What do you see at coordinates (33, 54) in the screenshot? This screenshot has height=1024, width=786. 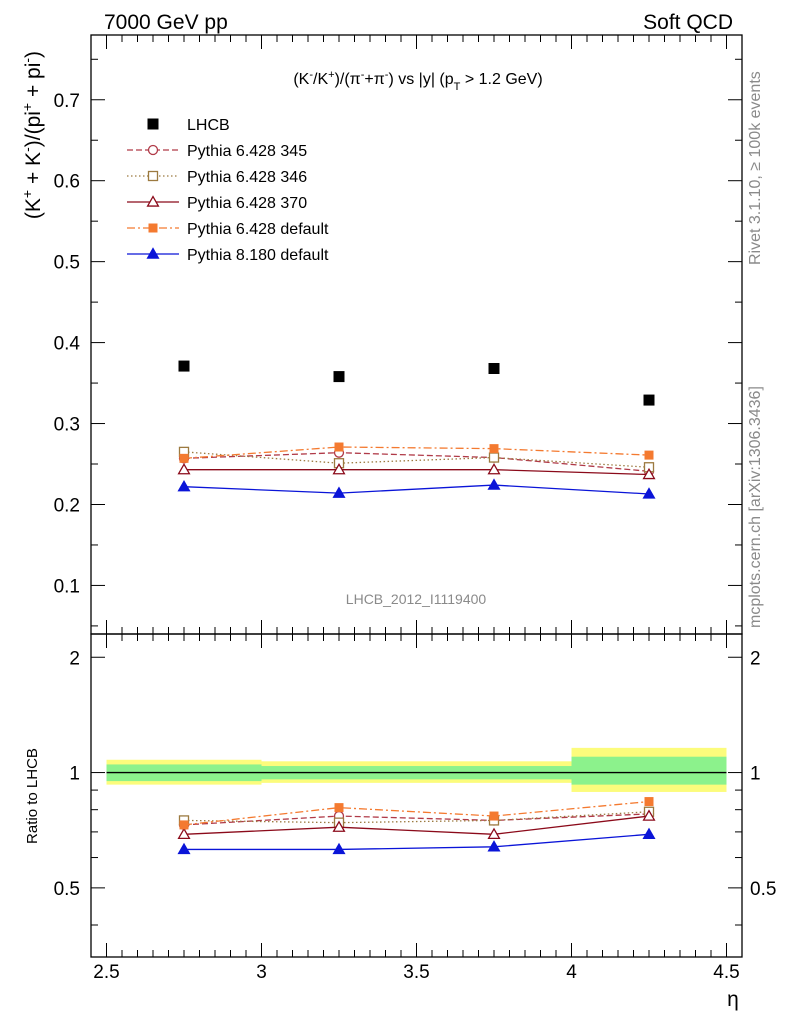 I see `text-part: )` at bounding box center [33, 54].